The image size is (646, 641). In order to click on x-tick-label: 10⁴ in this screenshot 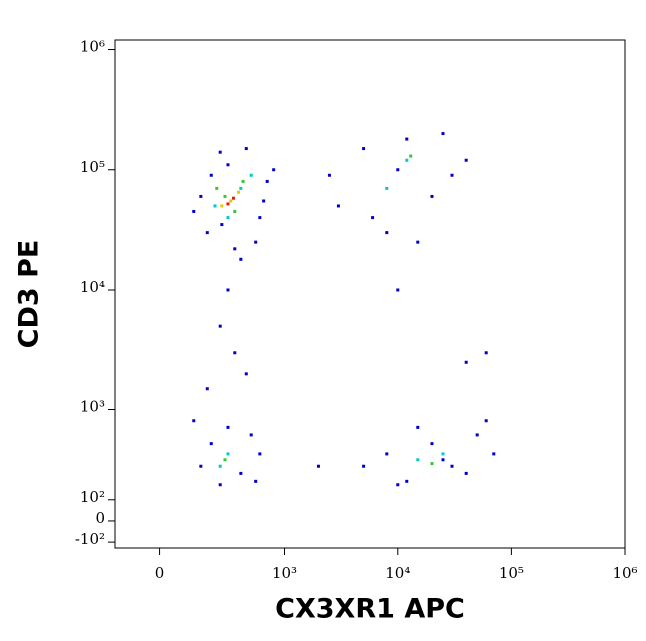, I will do `click(397, 573)`.